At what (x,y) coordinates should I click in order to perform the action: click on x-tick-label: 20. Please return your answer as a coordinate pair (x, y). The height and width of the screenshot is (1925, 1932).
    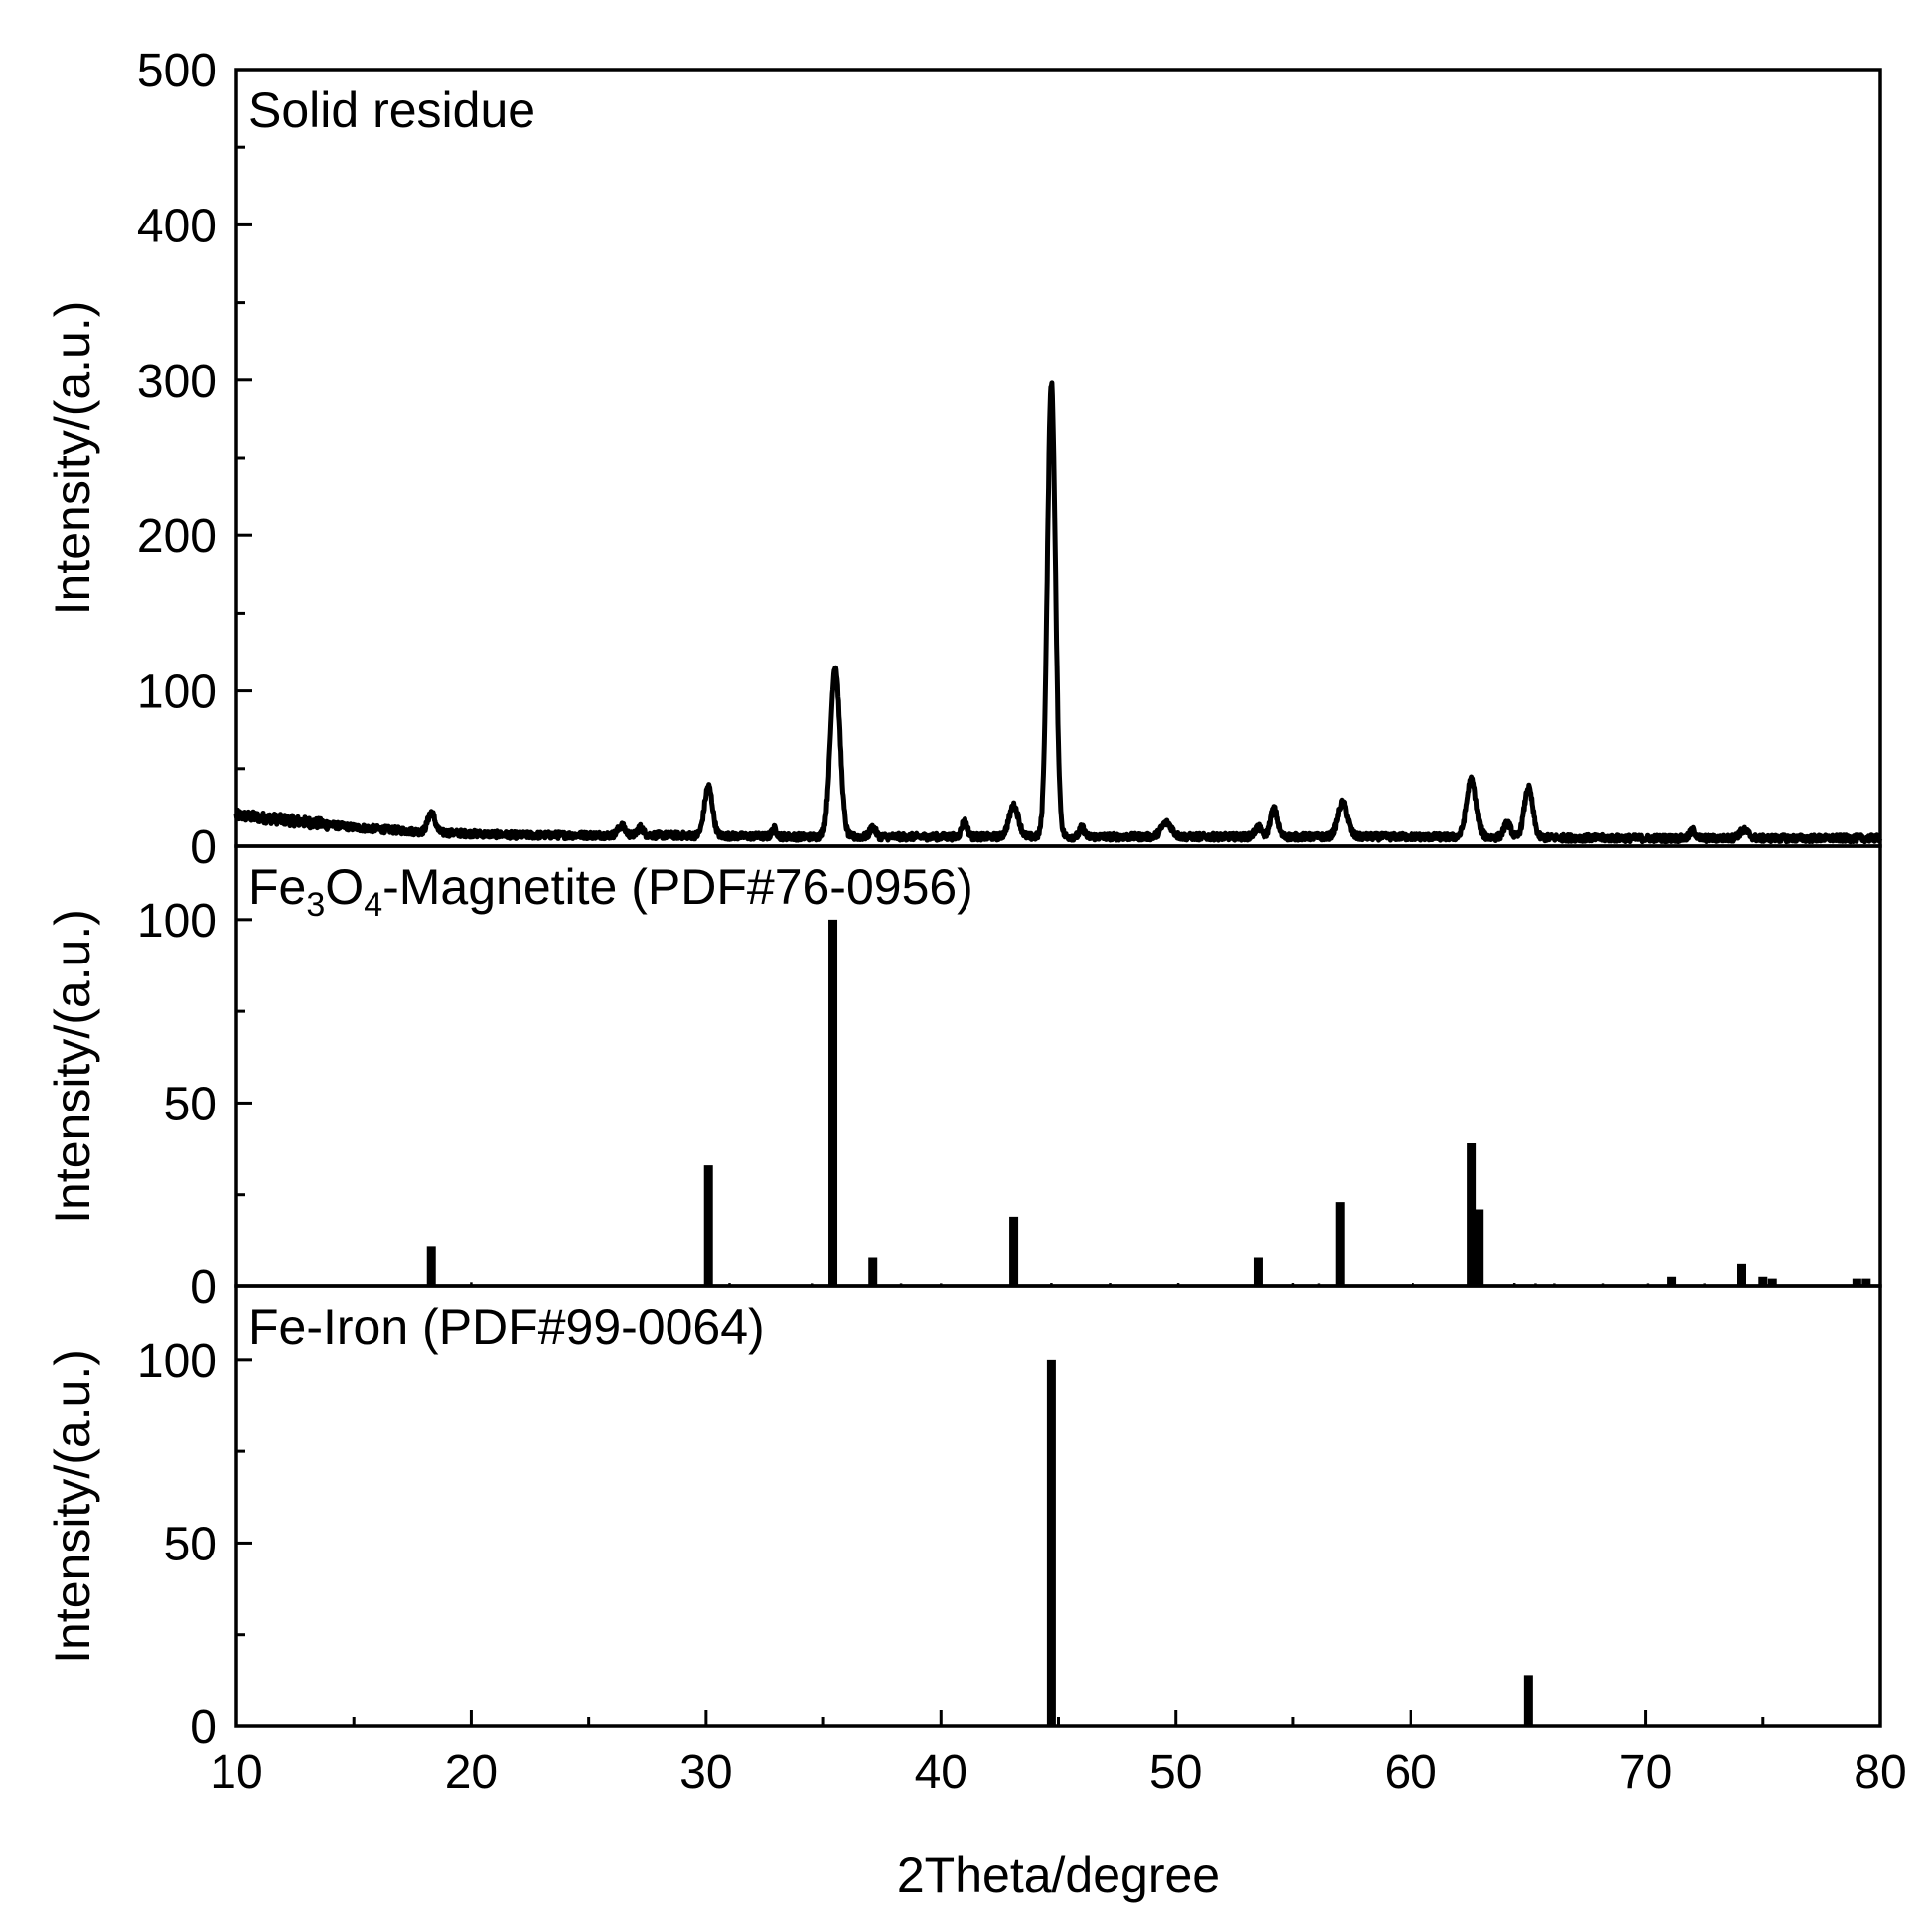
    Looking at the image, I should click on (471, 1772).